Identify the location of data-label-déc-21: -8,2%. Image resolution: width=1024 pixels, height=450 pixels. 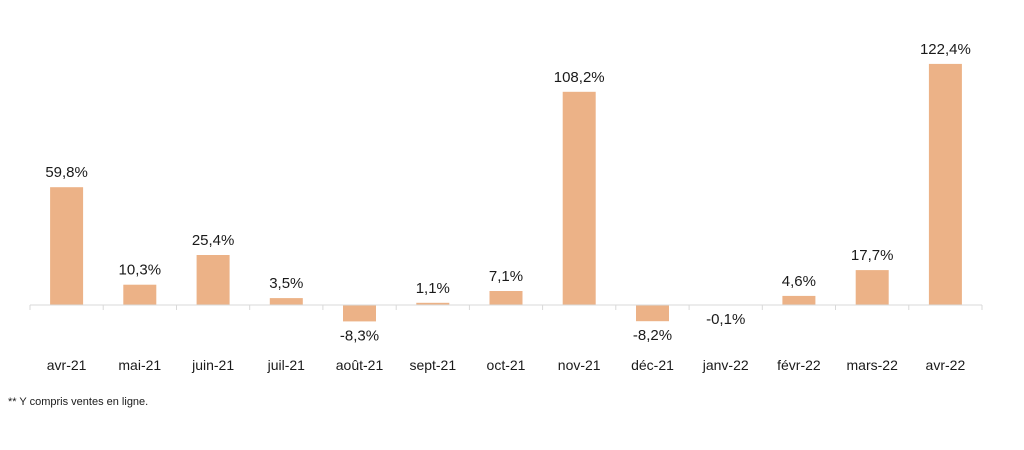
(652, 335).